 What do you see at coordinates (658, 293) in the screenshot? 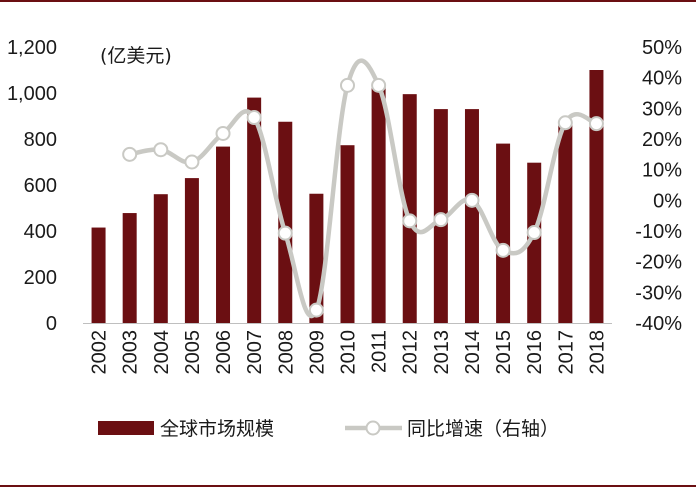
I see `right-tick-label: -30%` at bounding box center [658, 293].